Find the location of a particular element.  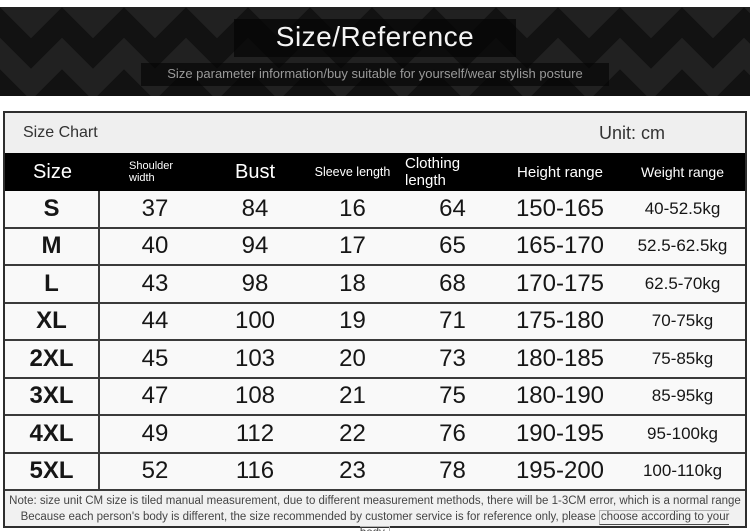

cell-clothing: 76 is located at coordinates (452, 433).